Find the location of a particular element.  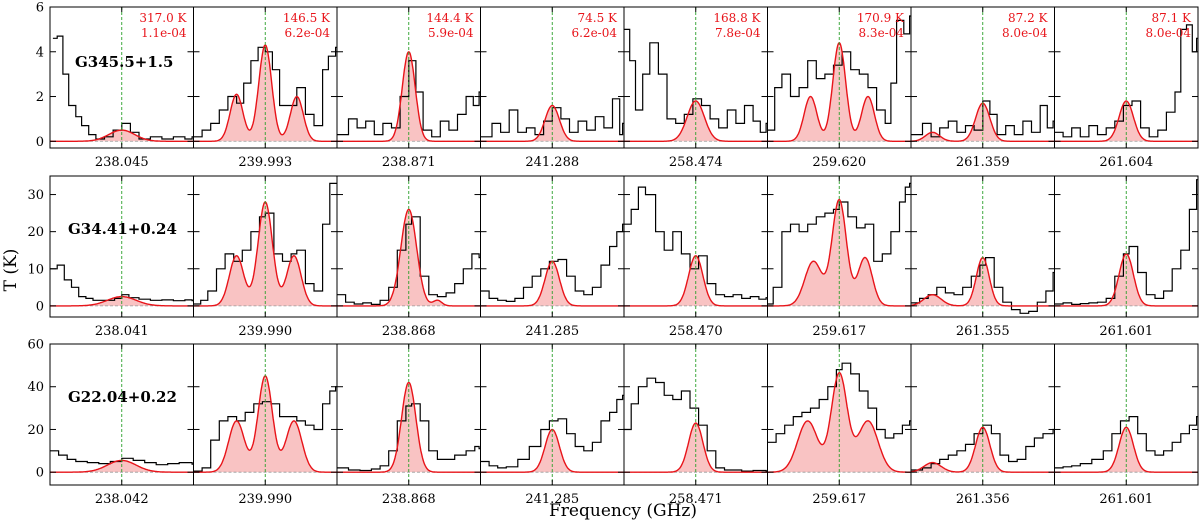

temperature-annotation: 317.0 K is located at coordinates (163, 18).